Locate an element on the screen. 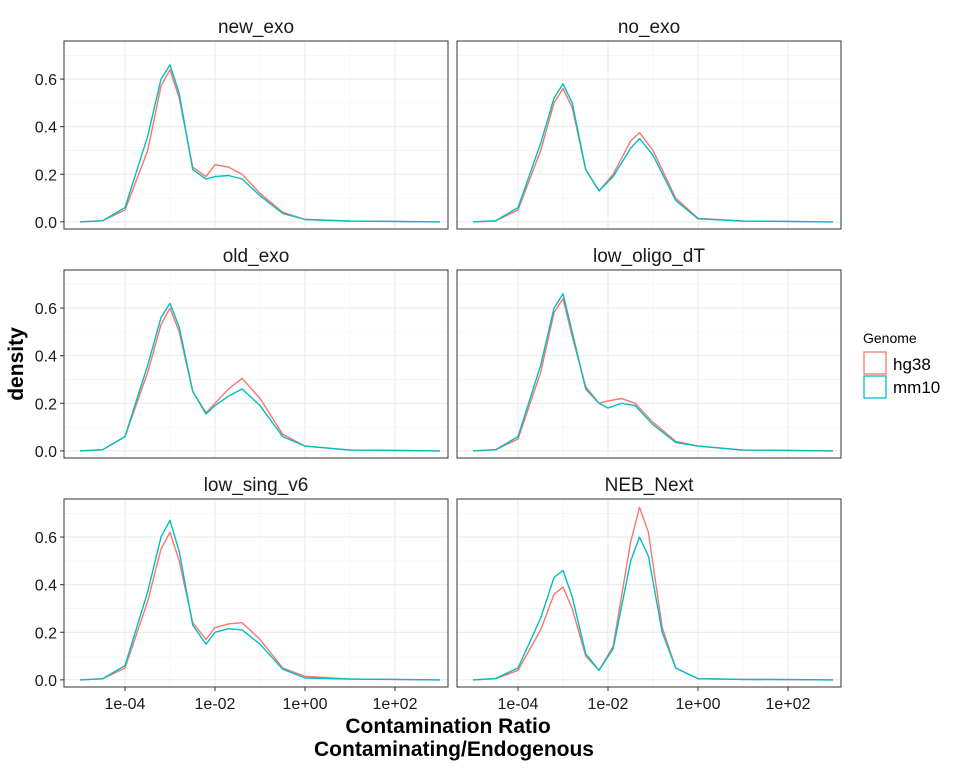 Image resolution: width=960 pixels, height=768 pixels. facet-panel: old_exo 0.0 0.2 0.4 0.6 is located at coordinates (242, 353).